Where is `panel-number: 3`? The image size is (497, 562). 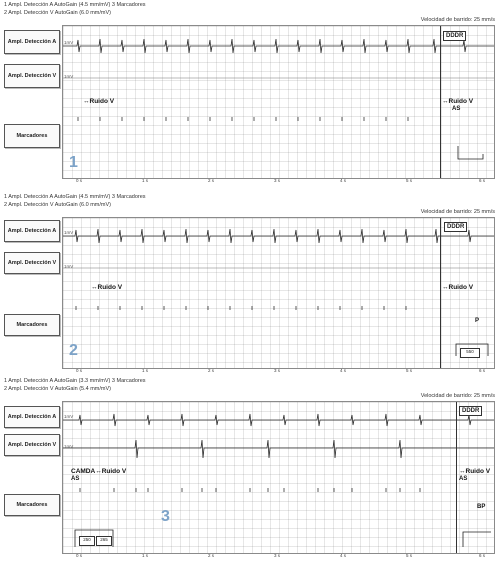
panel-number: 3 is located at coordinates (165, 516).